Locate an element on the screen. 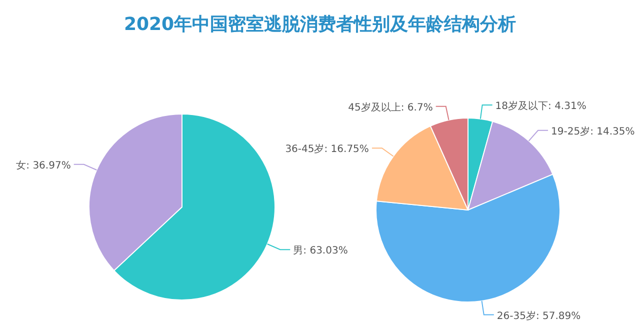  slice-label: 18岁及以下: 4.31% is located at coordinates (540, 106).